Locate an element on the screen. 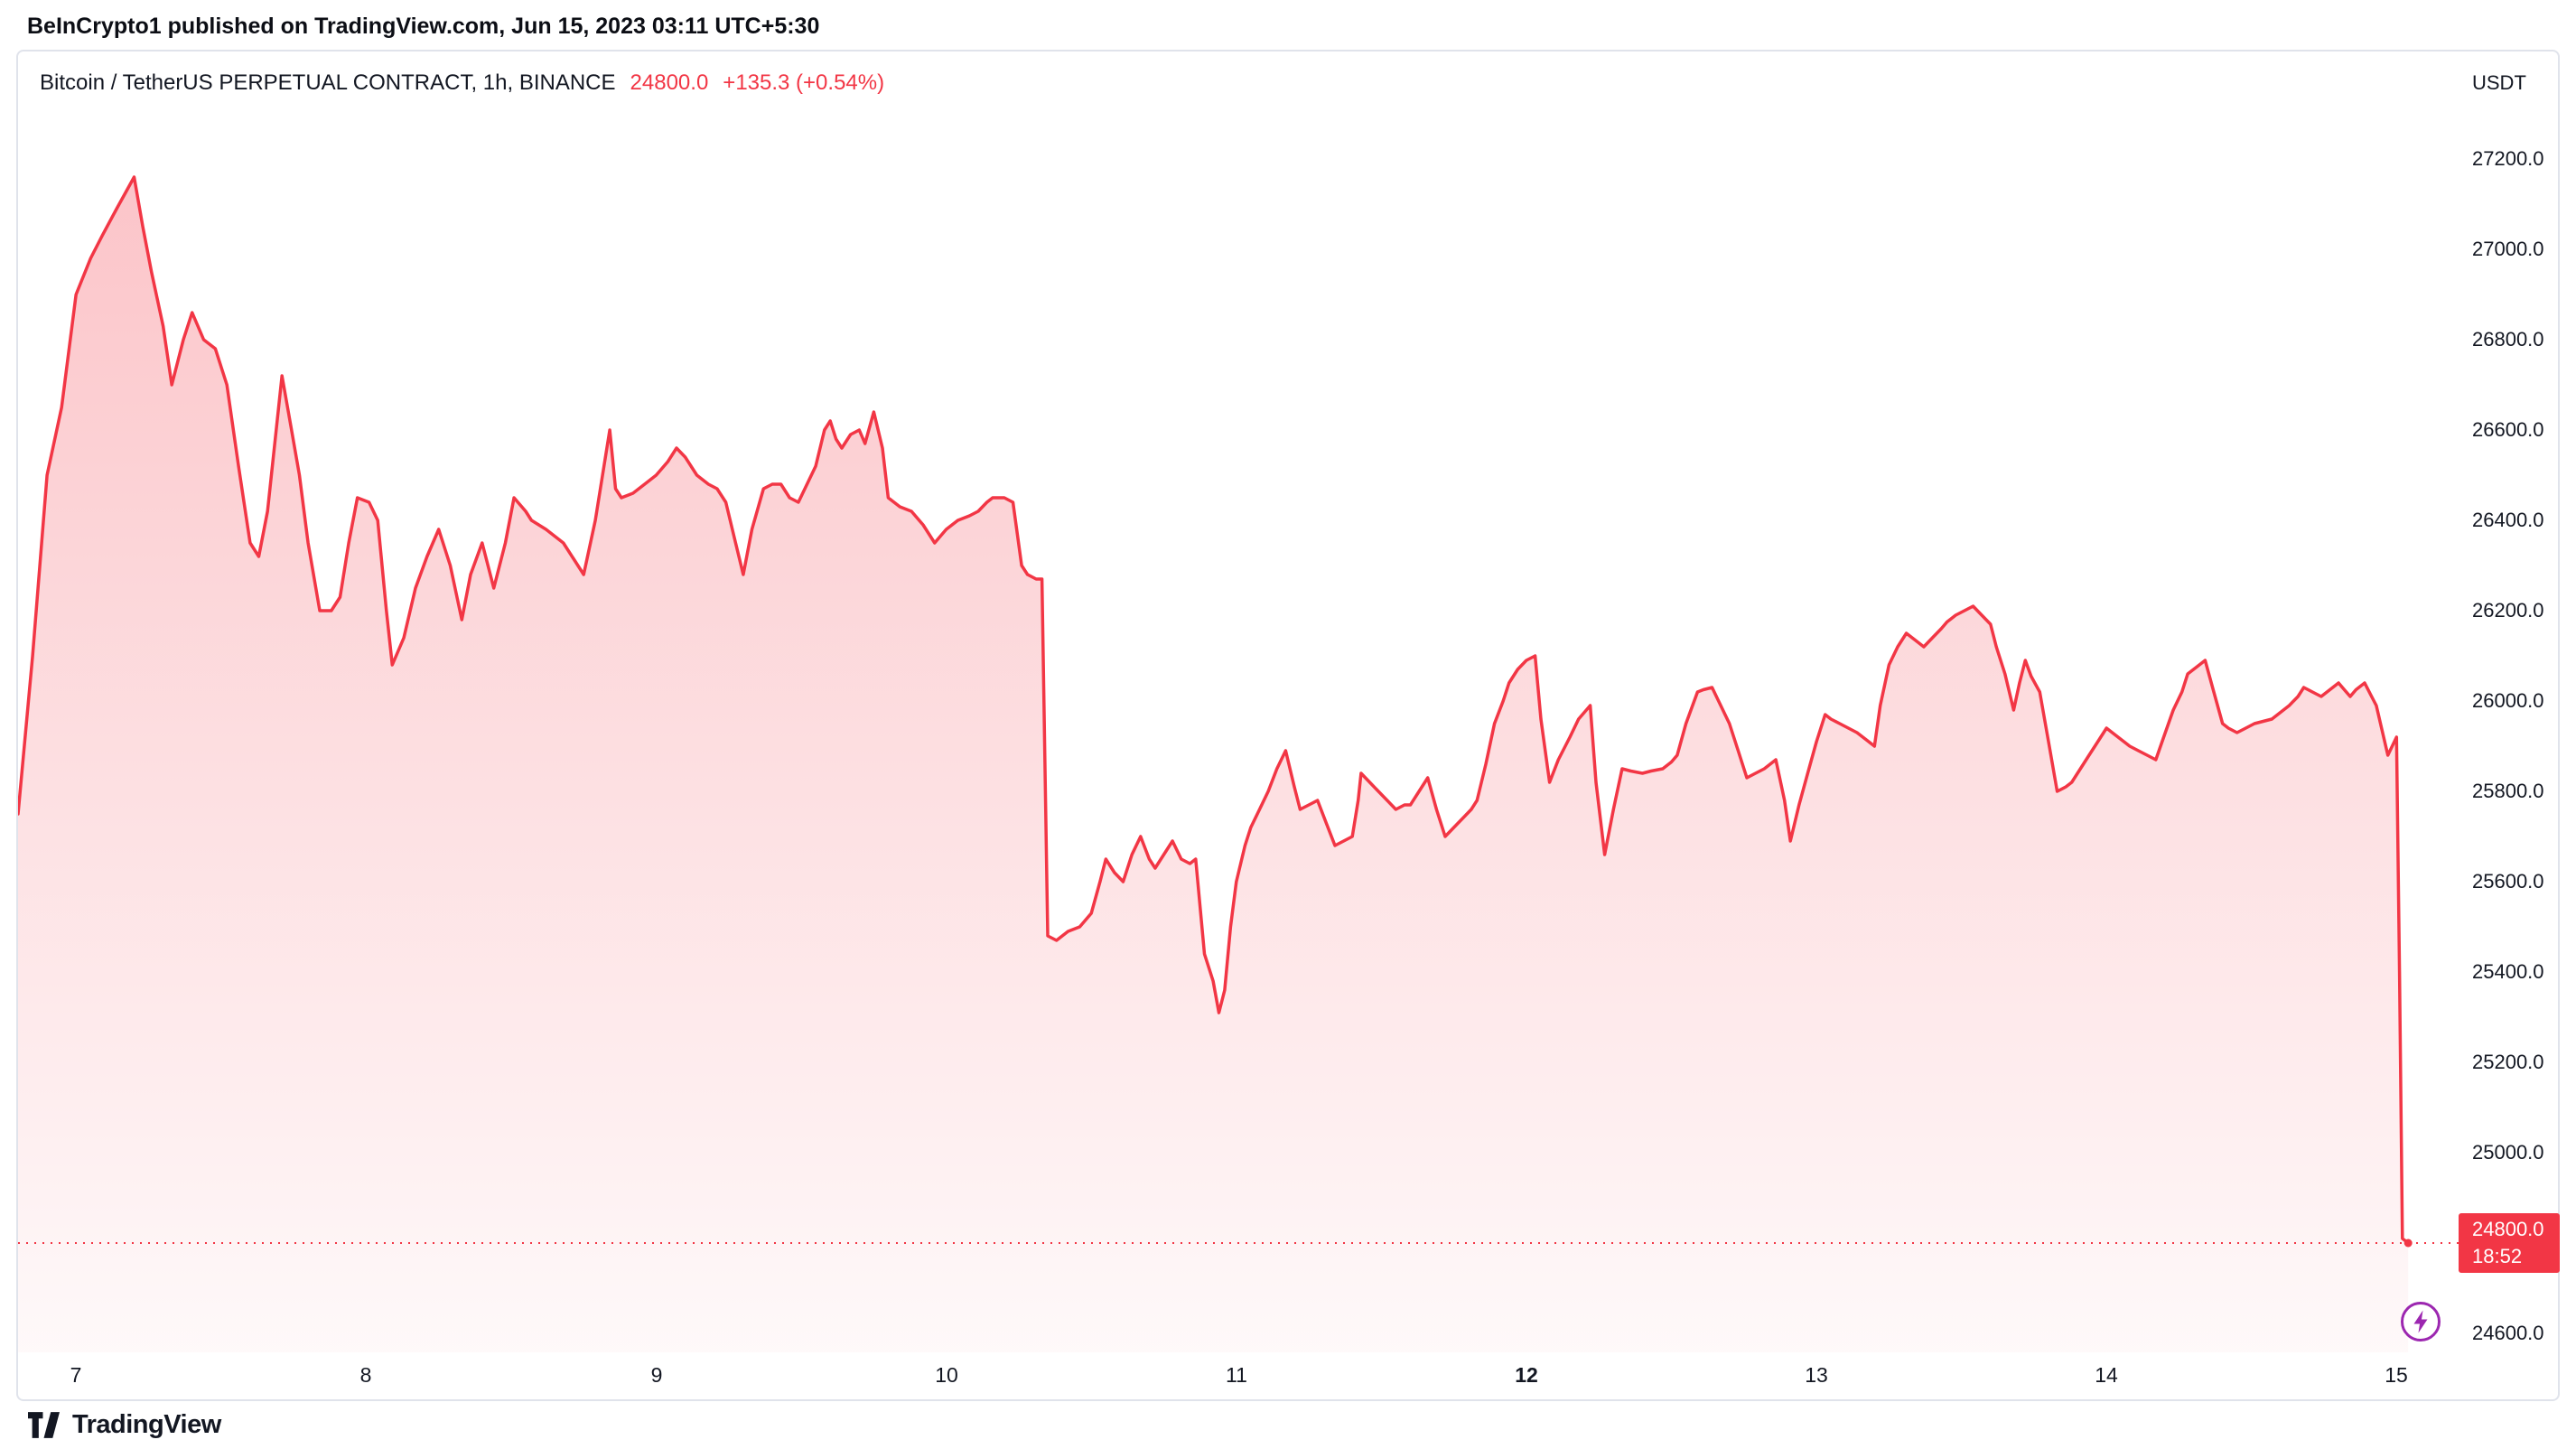  last-price-badge: 24800.0 18:52 is located at coordinates (2509, 1243).